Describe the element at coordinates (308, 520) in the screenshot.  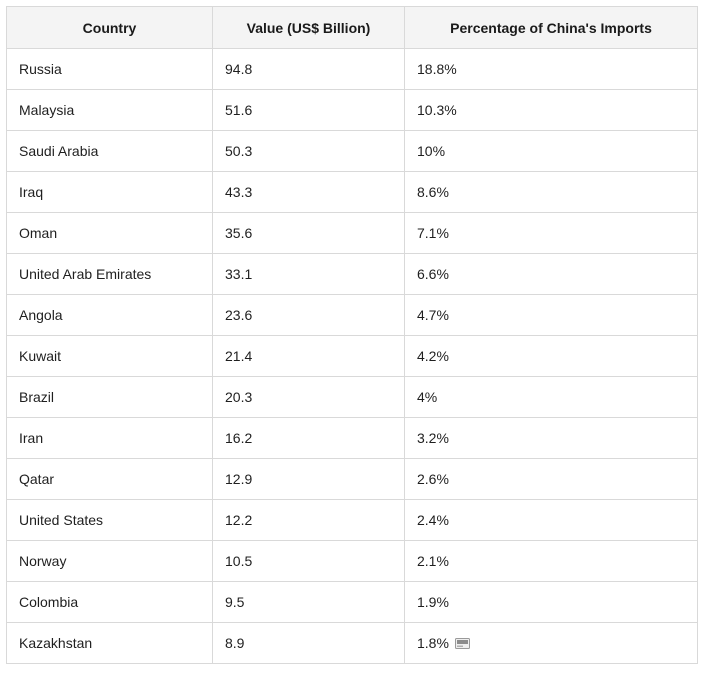
I see `cell-value: 12.2` at that location.